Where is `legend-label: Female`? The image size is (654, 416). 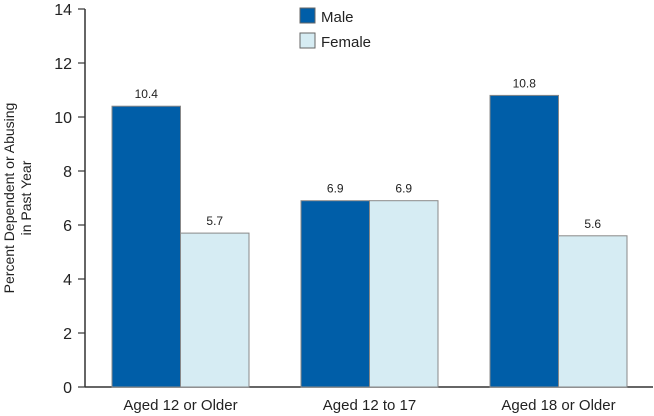 legend-label: Female is located at coordinates (346, 42).